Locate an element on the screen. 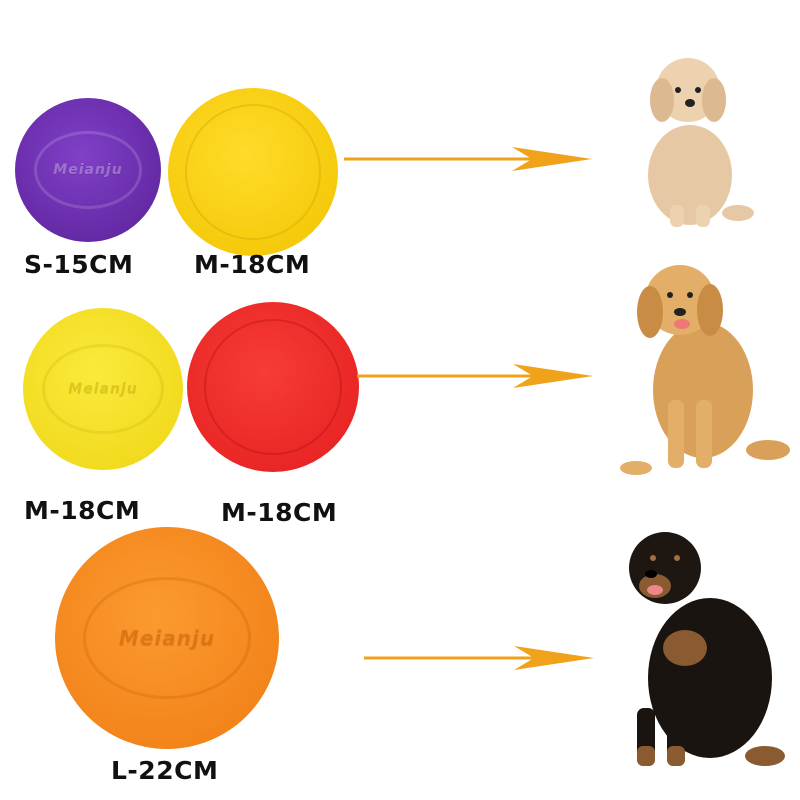 This screenshot has height=800, width=800. size-label: S-15CM is located at coordinates (79, 264).